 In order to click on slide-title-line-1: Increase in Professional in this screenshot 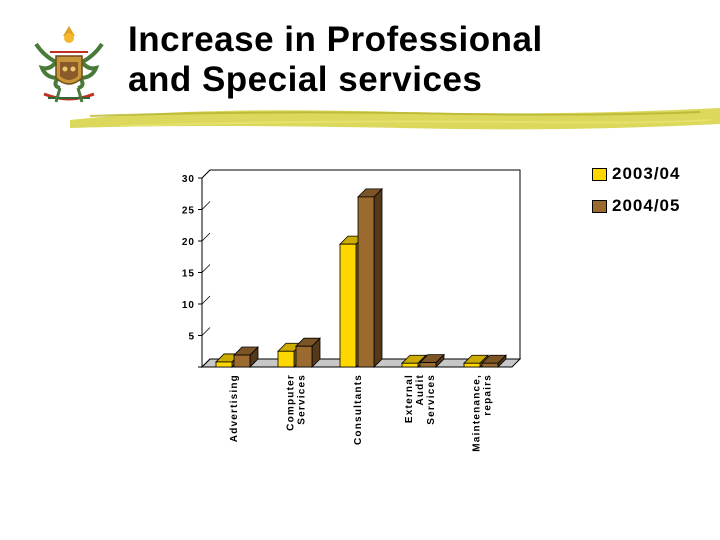, I will do `click(335, 39)`.